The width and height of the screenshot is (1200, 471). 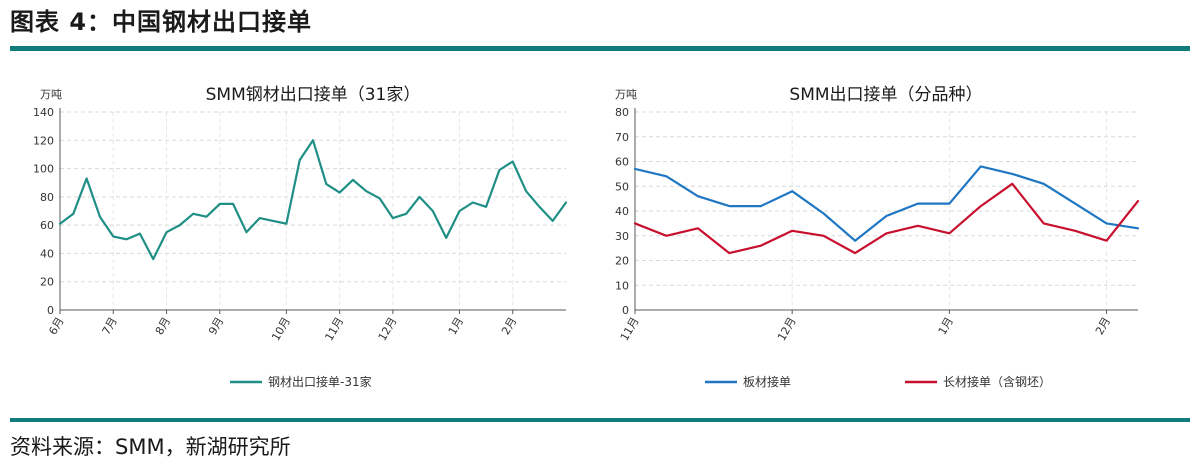 What do you see at coordinates (43, 112) in the screenshot?
I see `y-tick-label: 140` at bounding box center [43, 112].